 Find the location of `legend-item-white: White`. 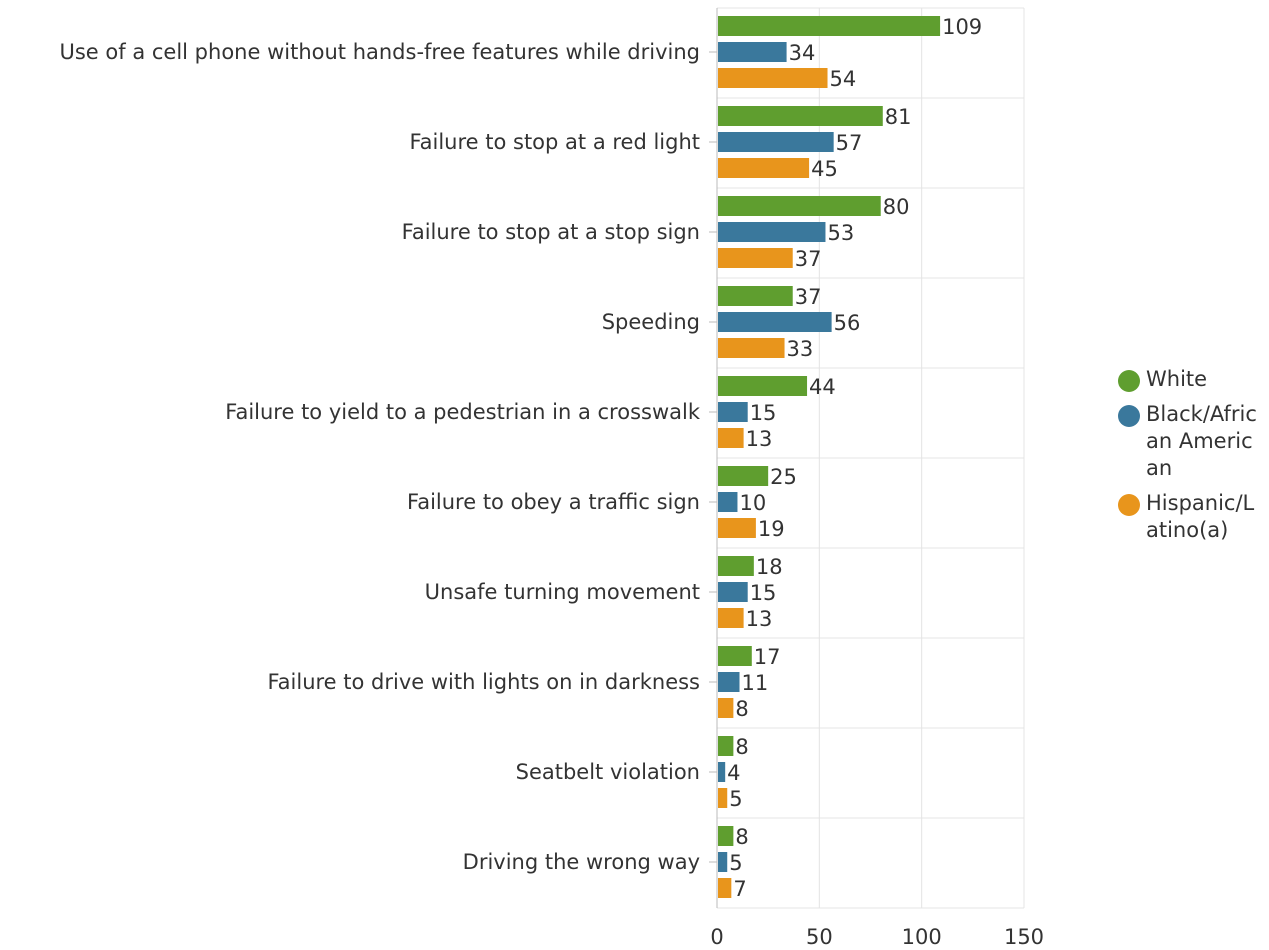

legend-item-white: White is located at coordinates (1193, 379).